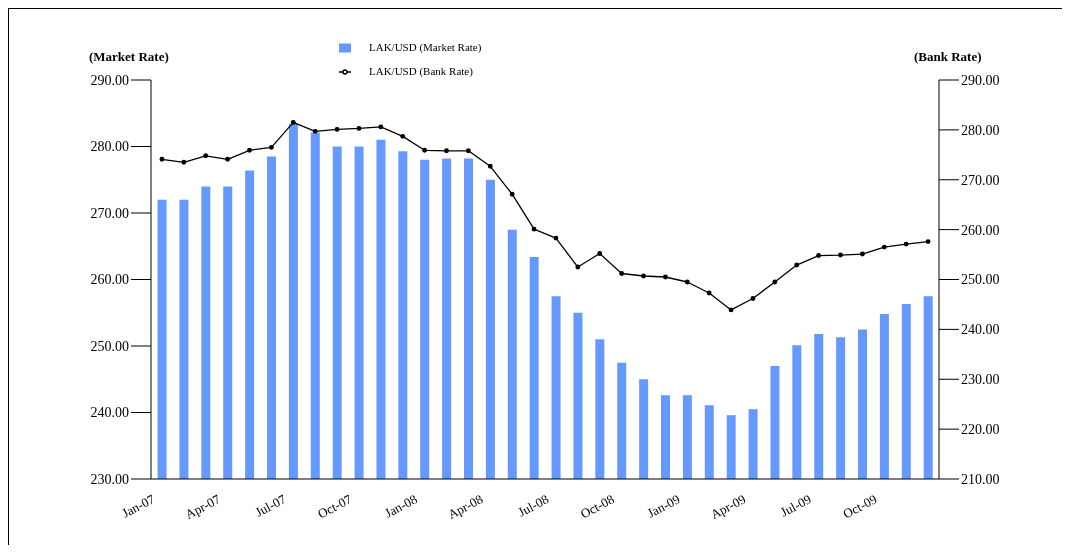 The height and width of the screenshot is (553, 1070). What do you see at coordinates (980, 130) in the screenshot?
I see `y2-tick-label: 280.00` at bounding box center [980, 130].